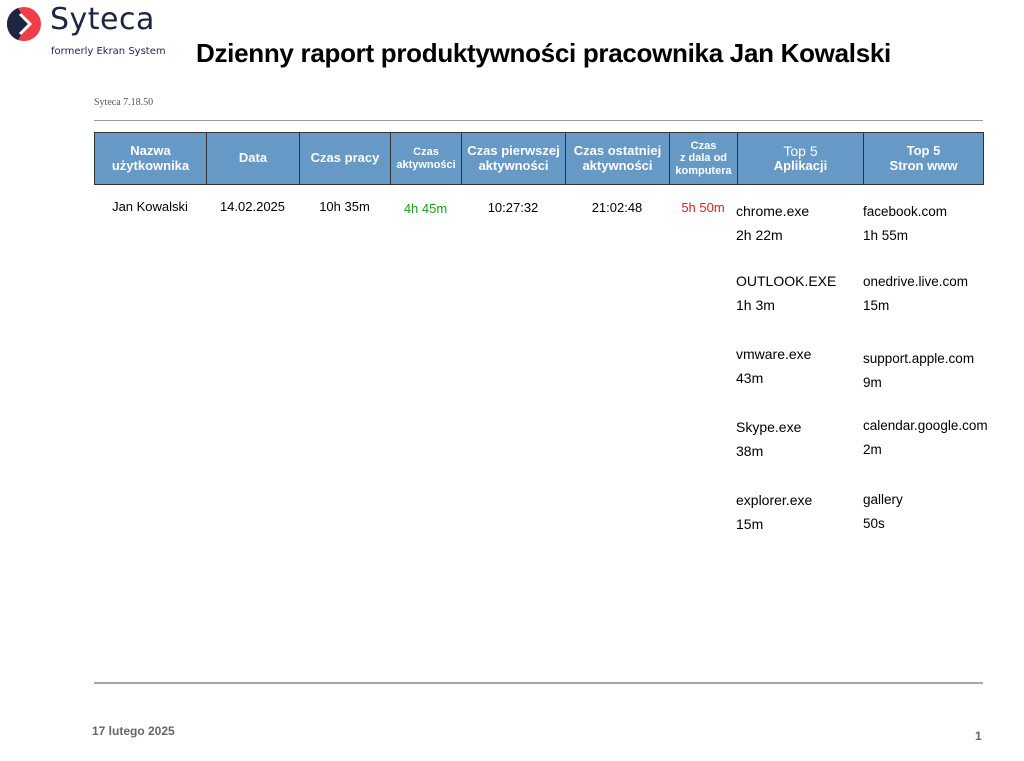  What do you see at coordinates (905, 223) in the screenshot?
I see `list-item: facebook.com 1h 55m` at bounding box center [905, 223].